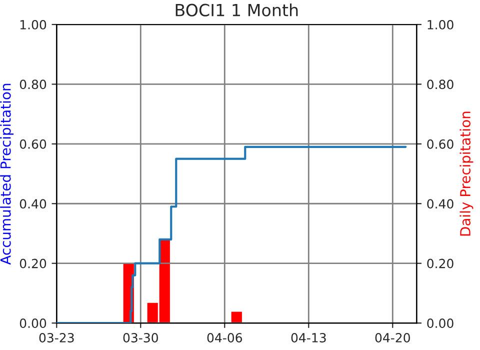  What do you see at coordinates (308, 337) in the screenshot?
I see `x-tick-label: 04-13` at bounding box center [308, 337].